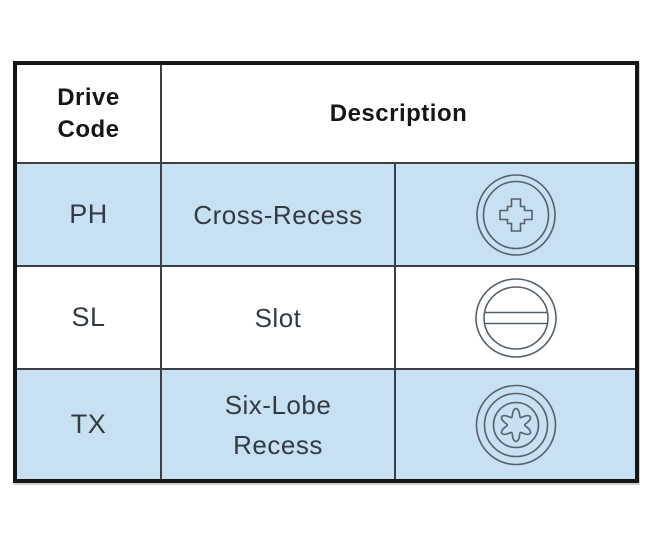  I want to click on description-value: Slot, so click(278, 317).